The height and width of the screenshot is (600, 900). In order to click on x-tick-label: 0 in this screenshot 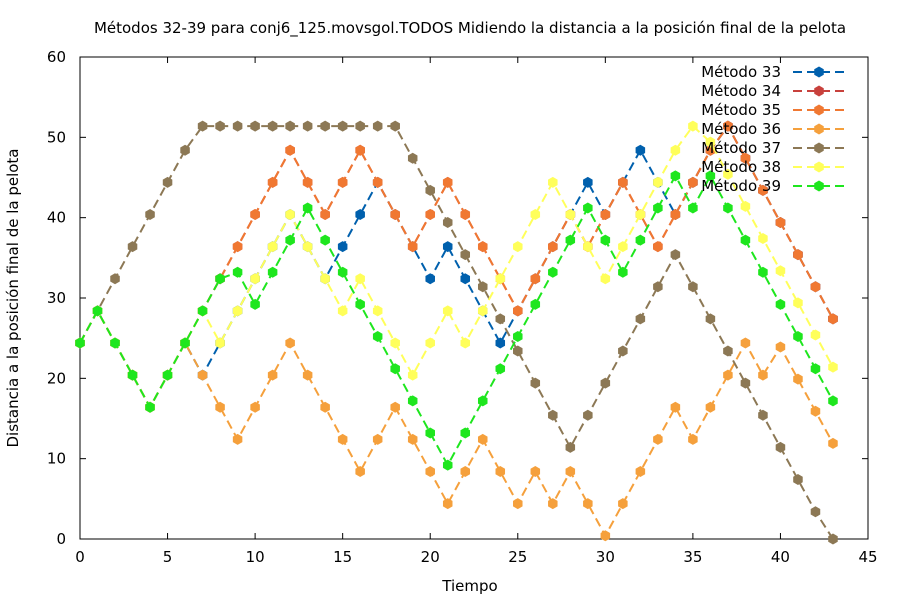, I will do `click(80, 557)`.